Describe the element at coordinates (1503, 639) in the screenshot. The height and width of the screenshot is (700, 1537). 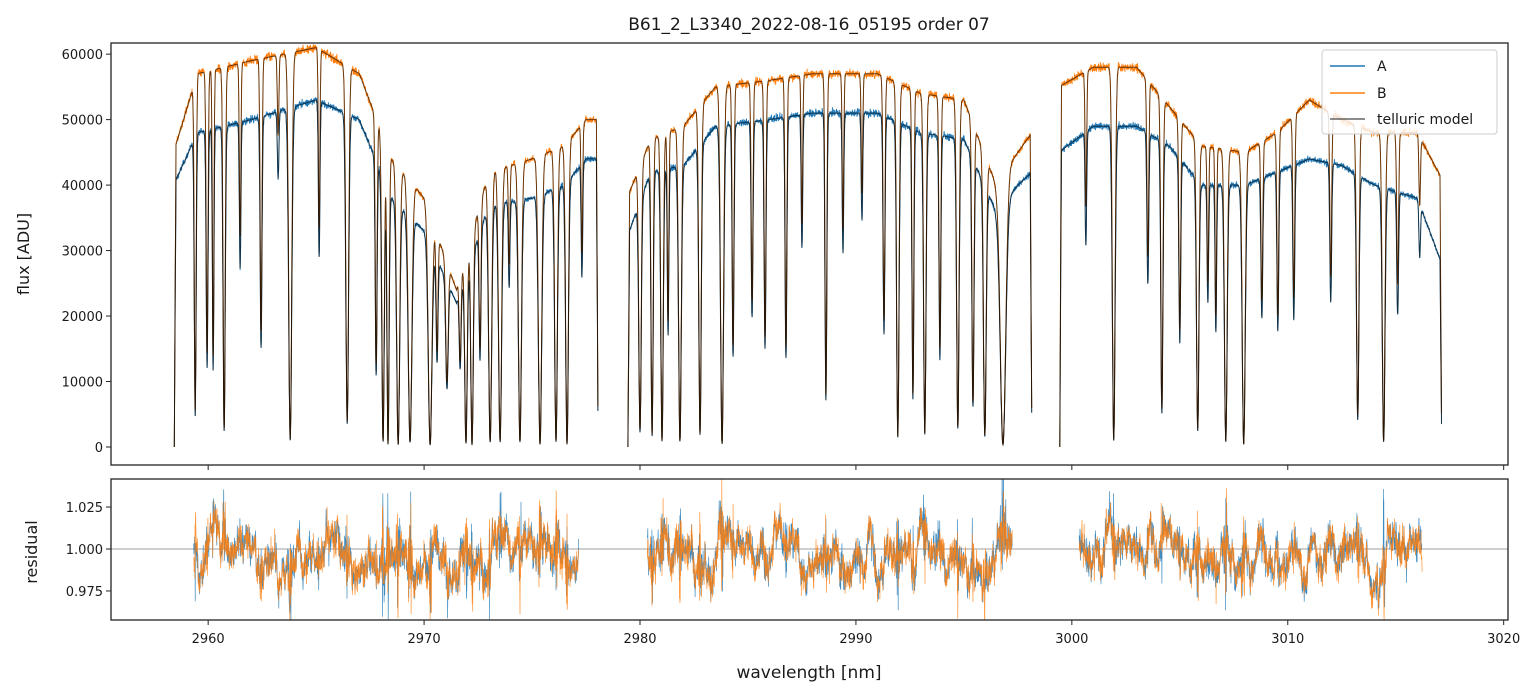
I see `xtick-label: 3020` at that location.